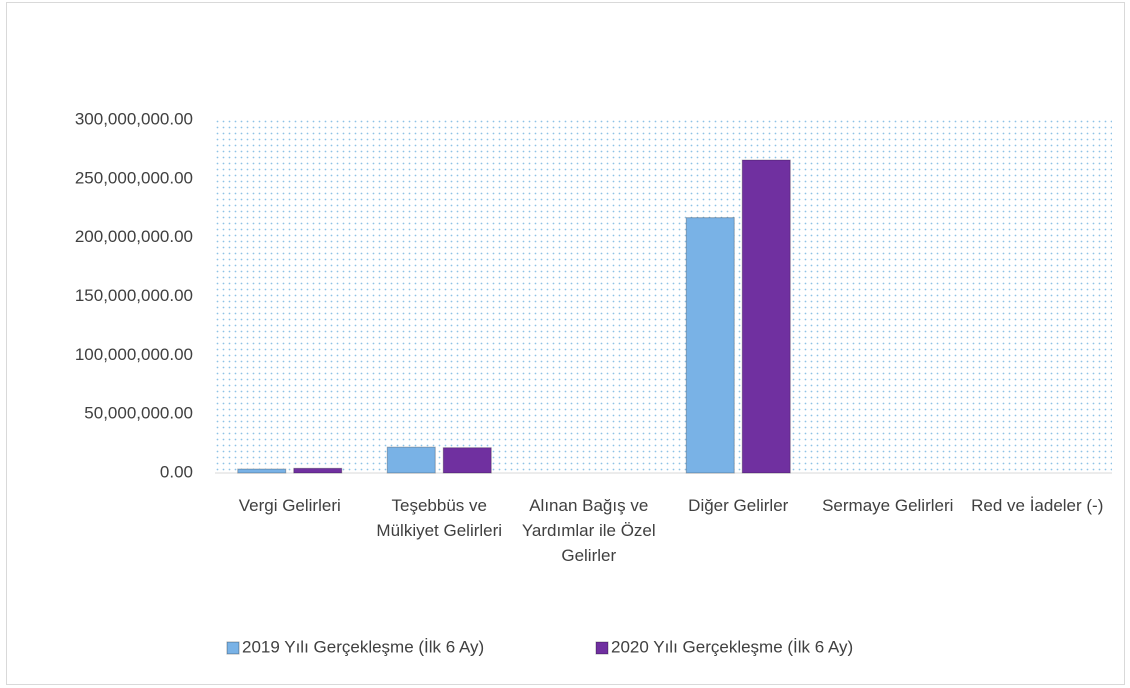 This screenshot has height=688, width=1130. What do you see at coordinates (738, 505) in the screenshot?
I see `x-tick-label: Diğer Gelirler` at bounding box center [738, 505].